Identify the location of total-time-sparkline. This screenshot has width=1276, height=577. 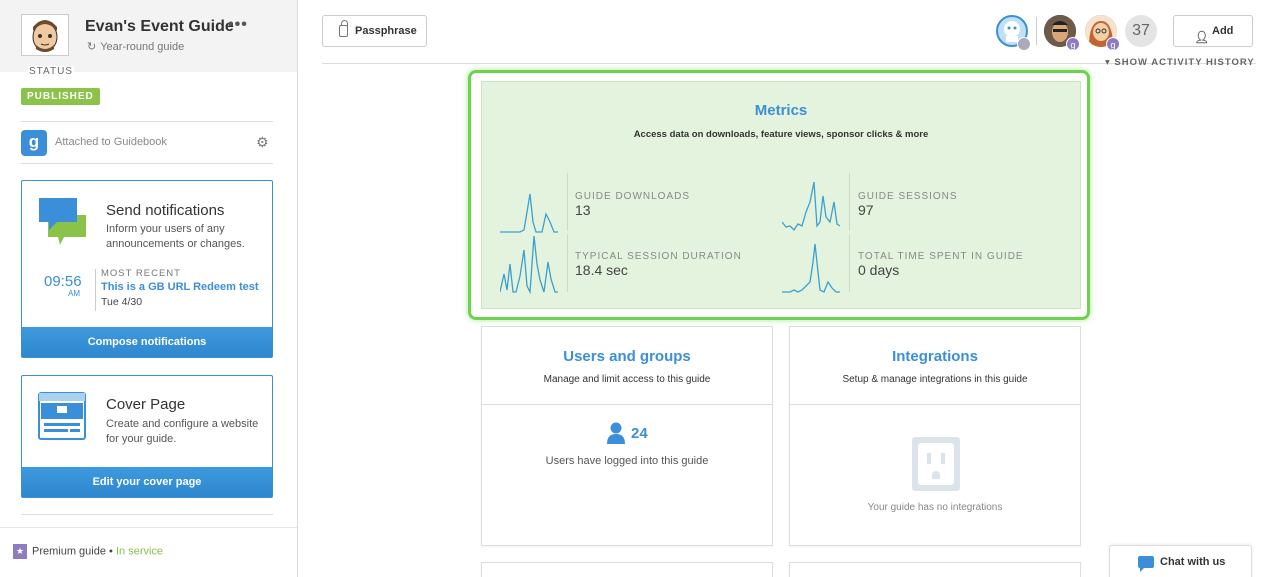
(811, 268).